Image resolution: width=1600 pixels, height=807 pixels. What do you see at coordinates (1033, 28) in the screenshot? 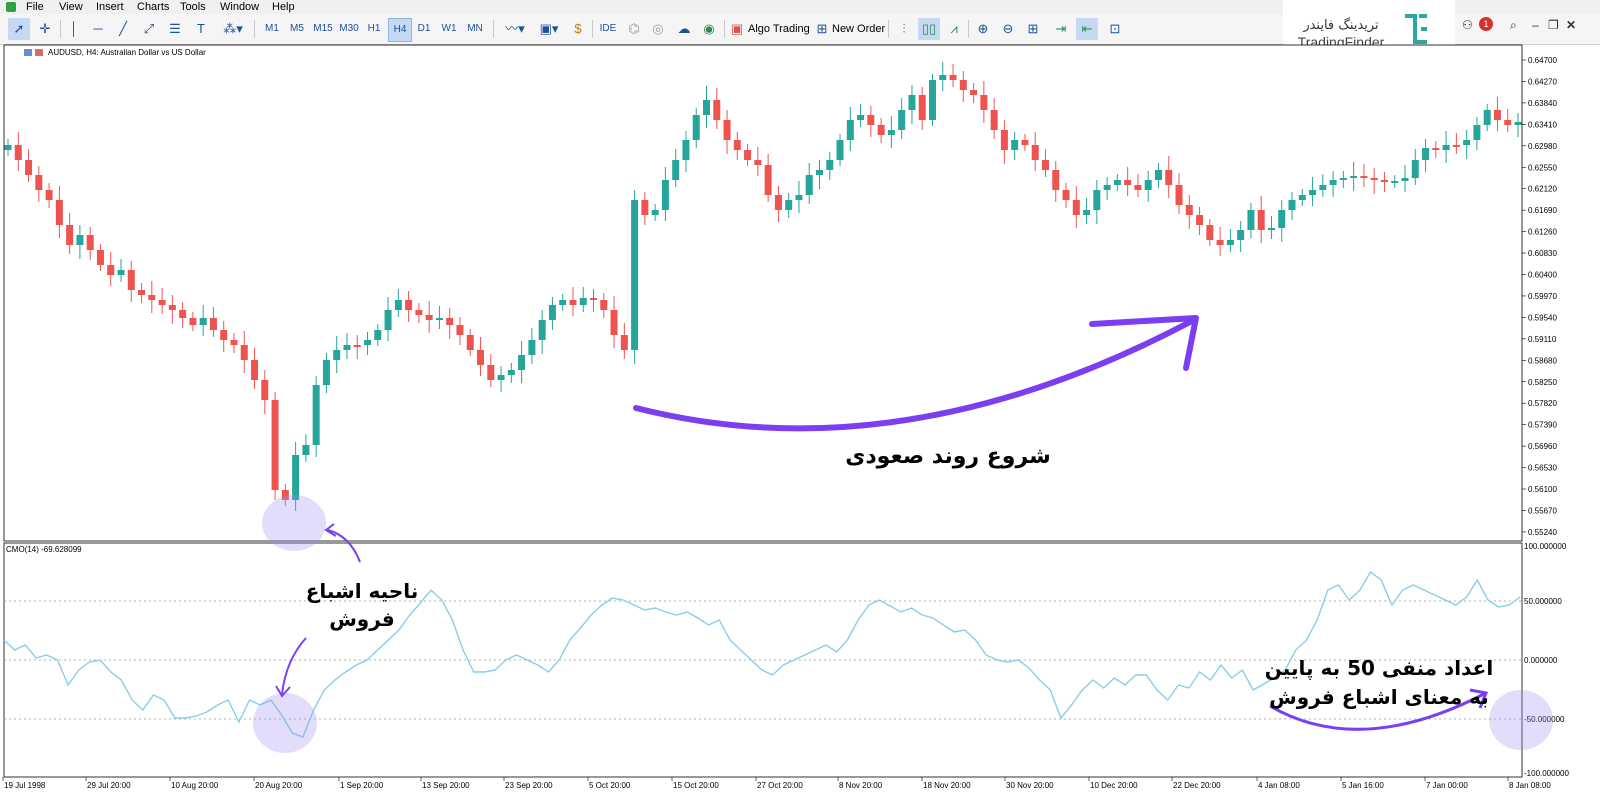
I see `grid-icon: ⊞` at bounding box center [1033, 28].